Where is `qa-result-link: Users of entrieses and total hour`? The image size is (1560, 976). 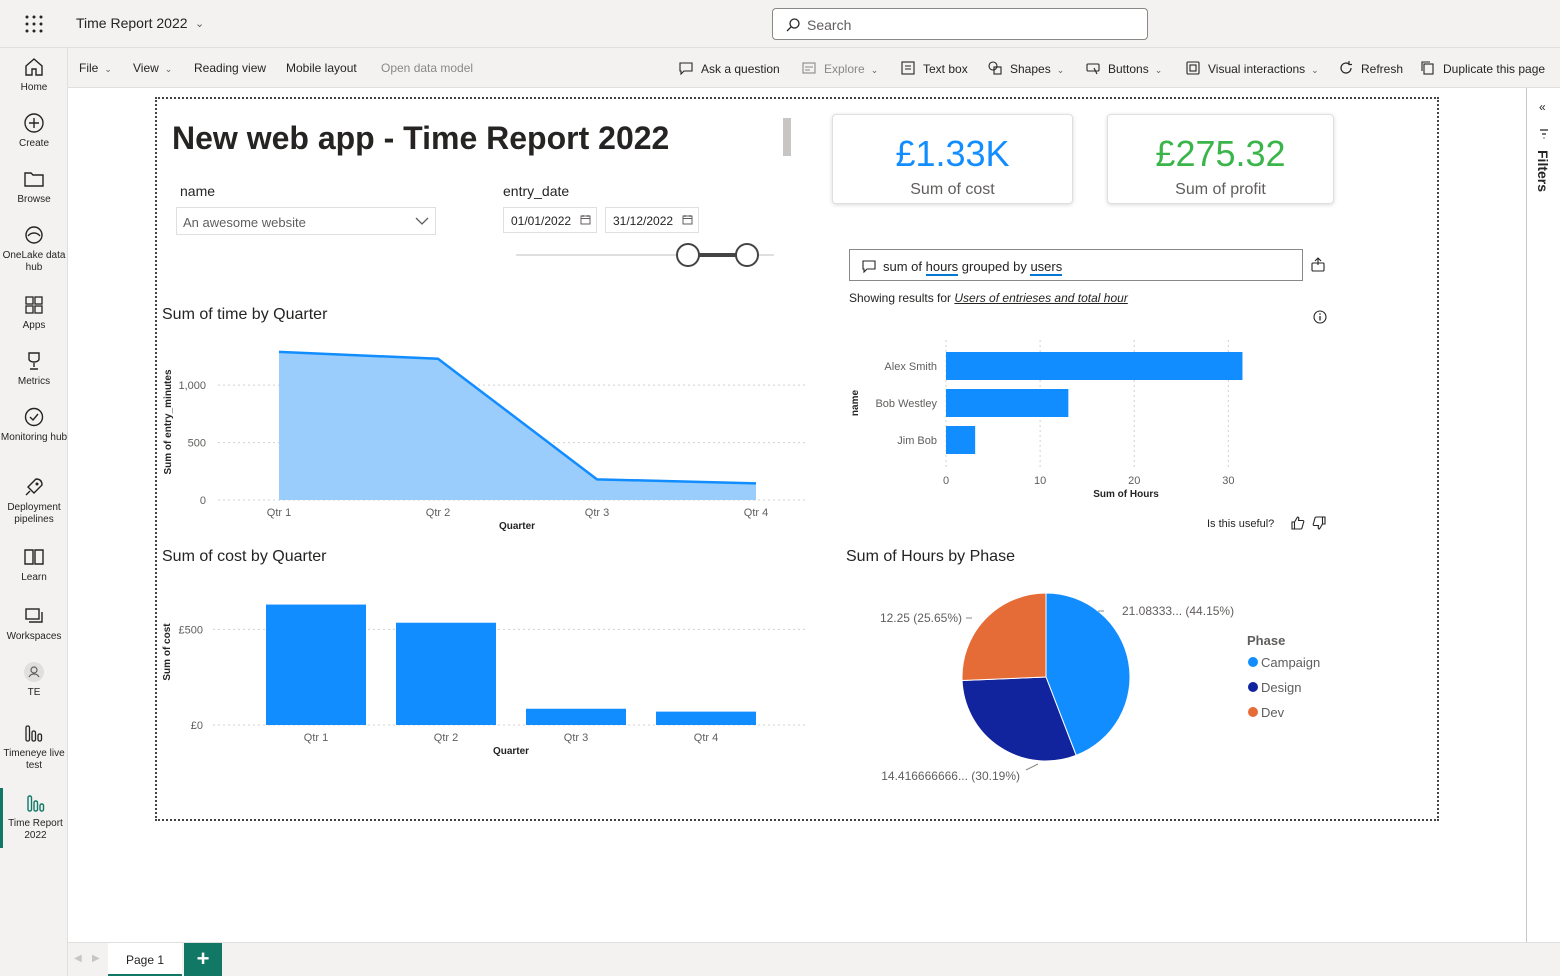
qa-result-link: Users of entrieses and total hour is located at coordinates (1041, 298).